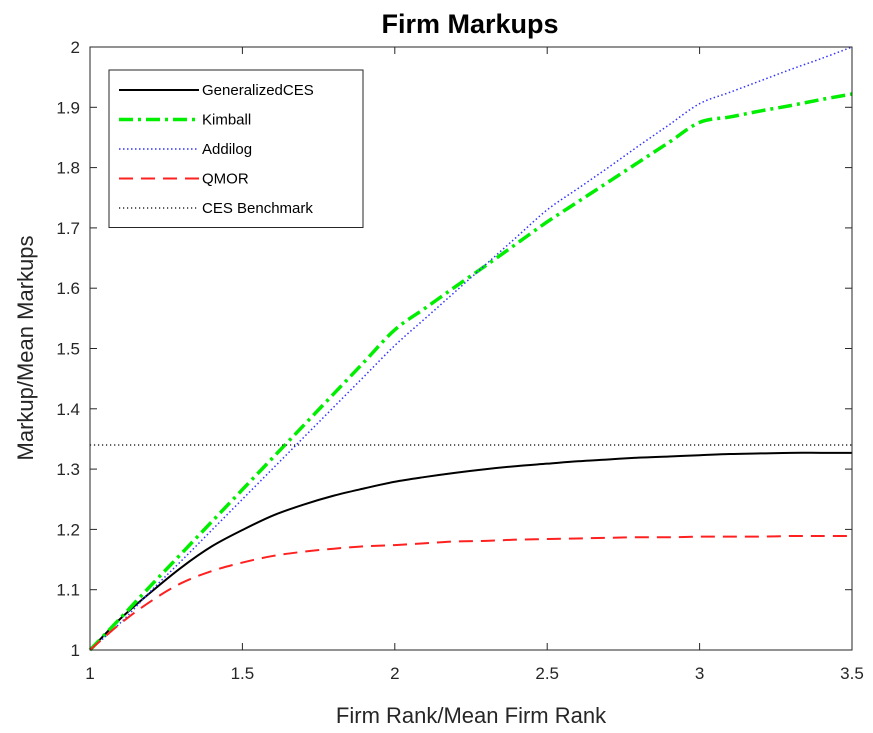 This screenshot has height=733, width=873. Describe the element at coordinates (227, 149) in the screenshot. I see `legend-label: Addilog` at that location.